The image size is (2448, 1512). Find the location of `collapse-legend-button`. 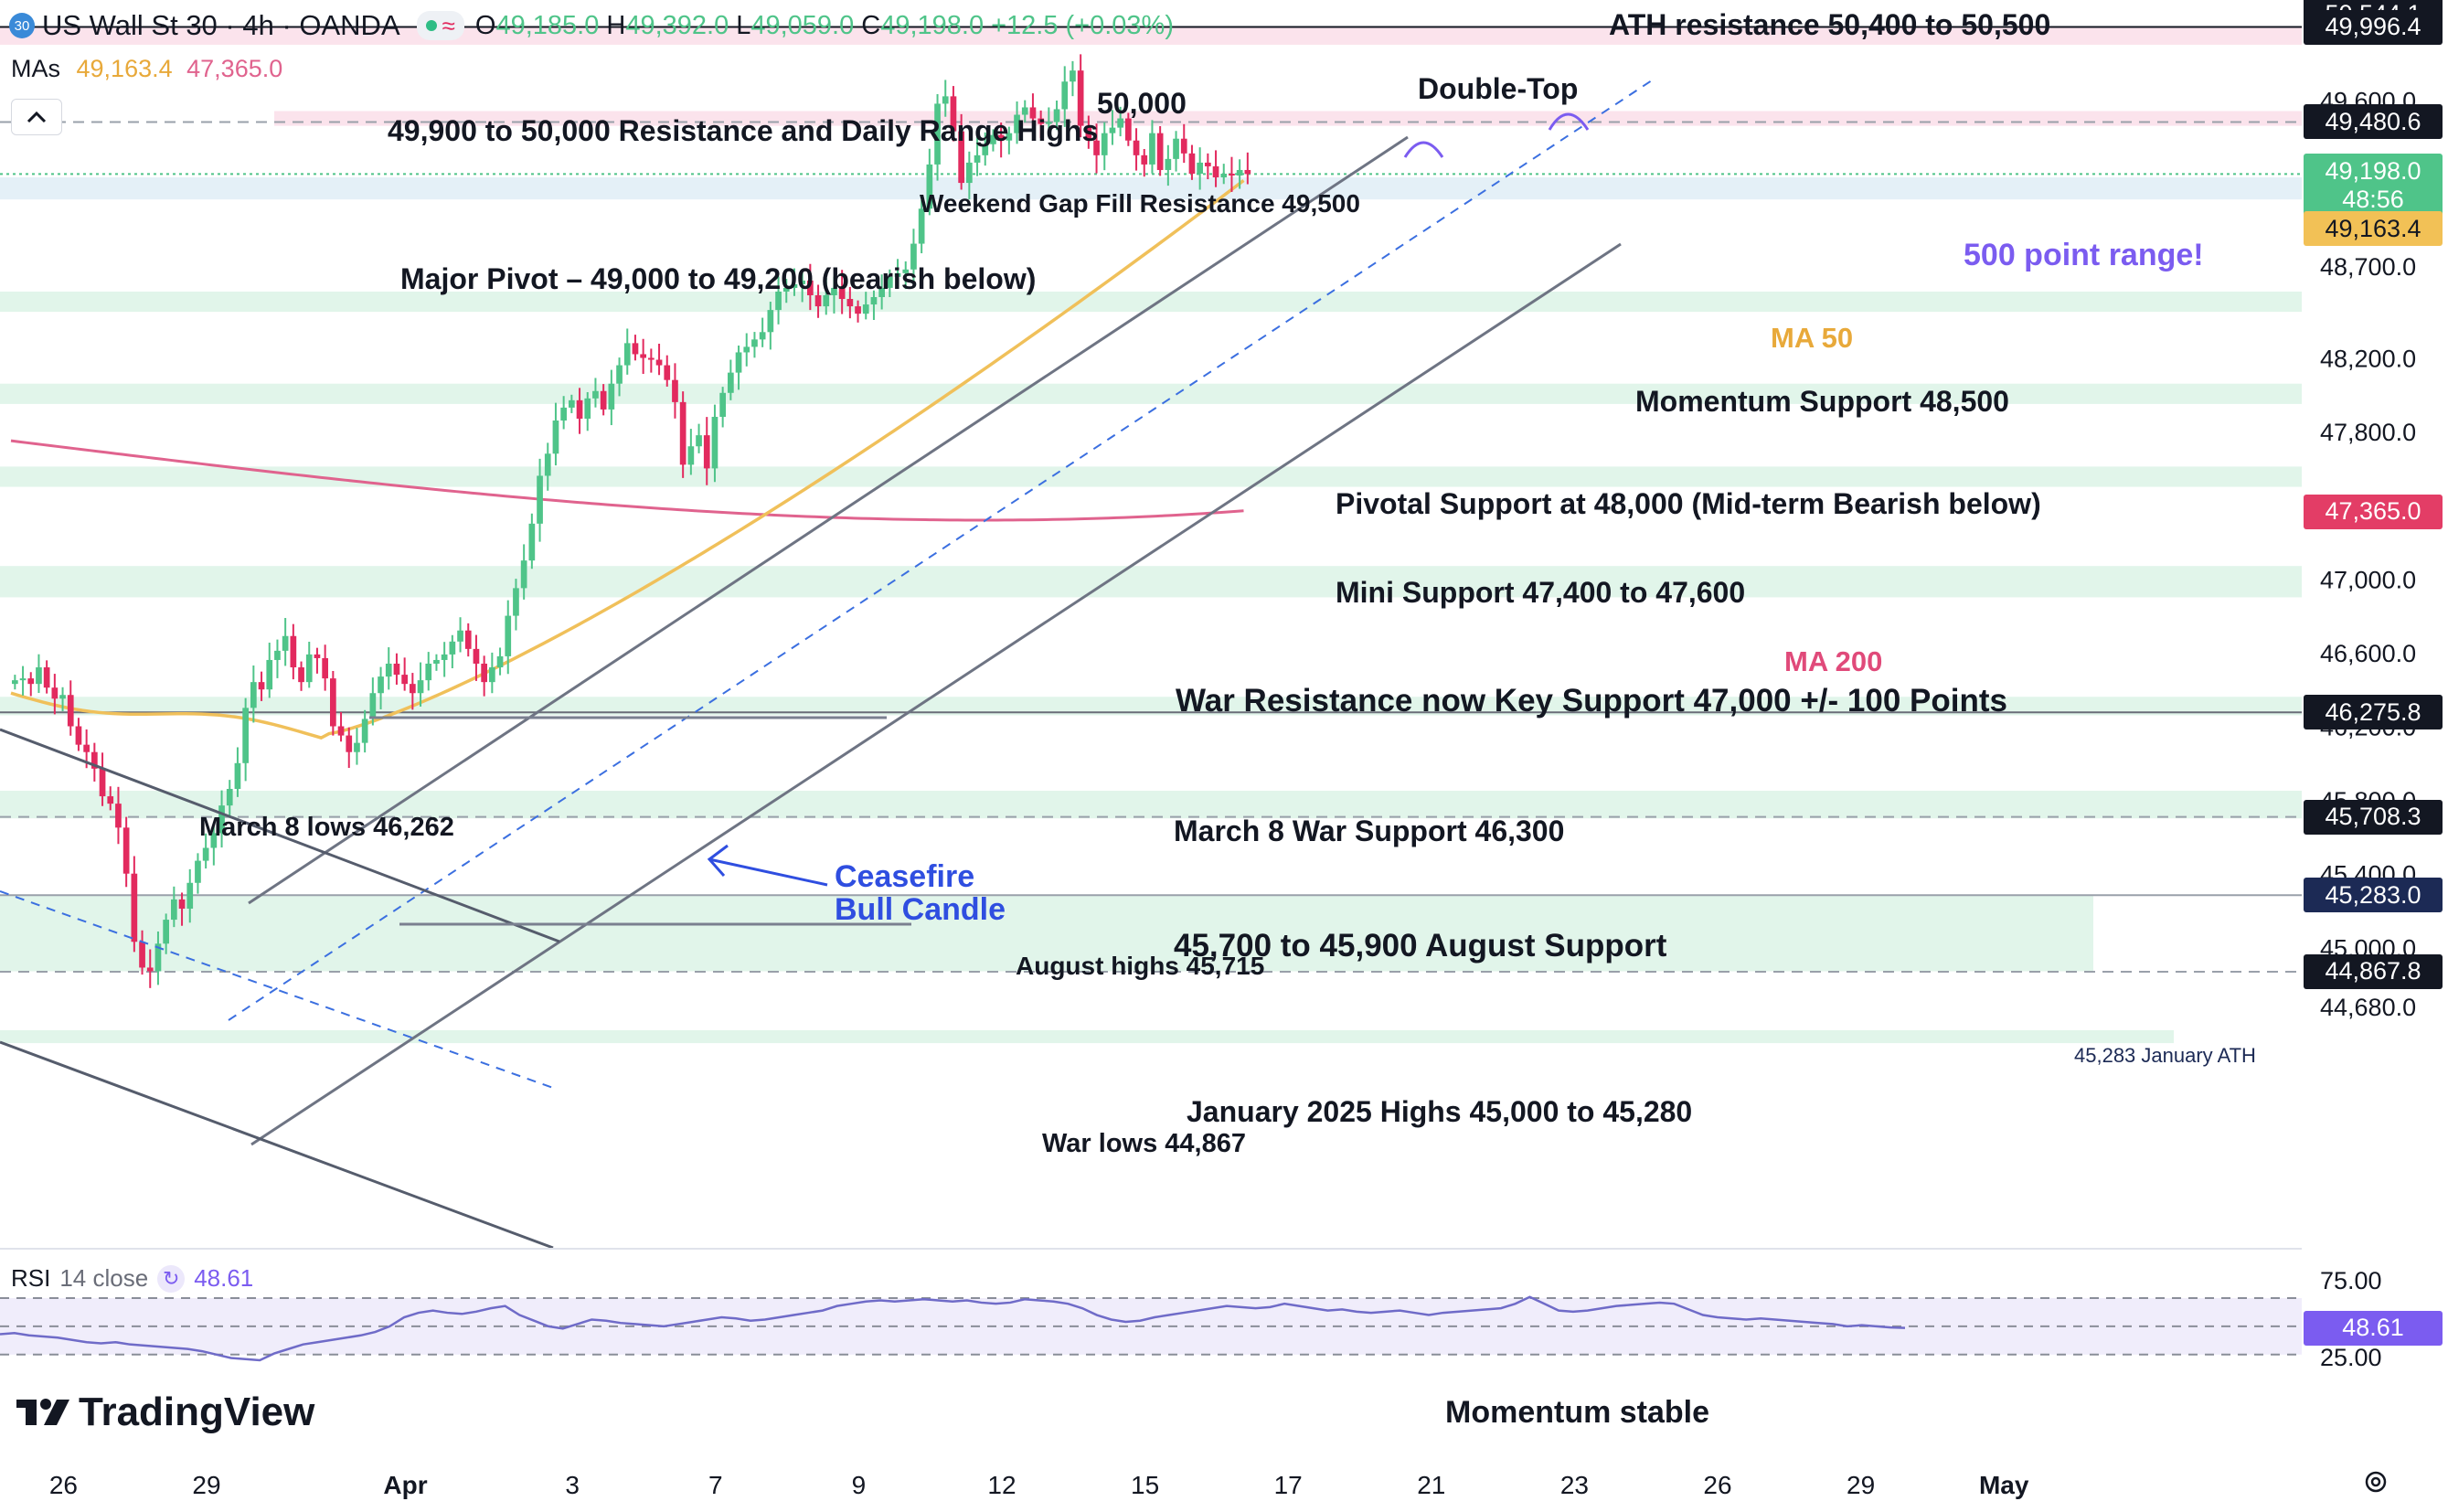

collapse-legend-button is located at coordinates (36, 117).